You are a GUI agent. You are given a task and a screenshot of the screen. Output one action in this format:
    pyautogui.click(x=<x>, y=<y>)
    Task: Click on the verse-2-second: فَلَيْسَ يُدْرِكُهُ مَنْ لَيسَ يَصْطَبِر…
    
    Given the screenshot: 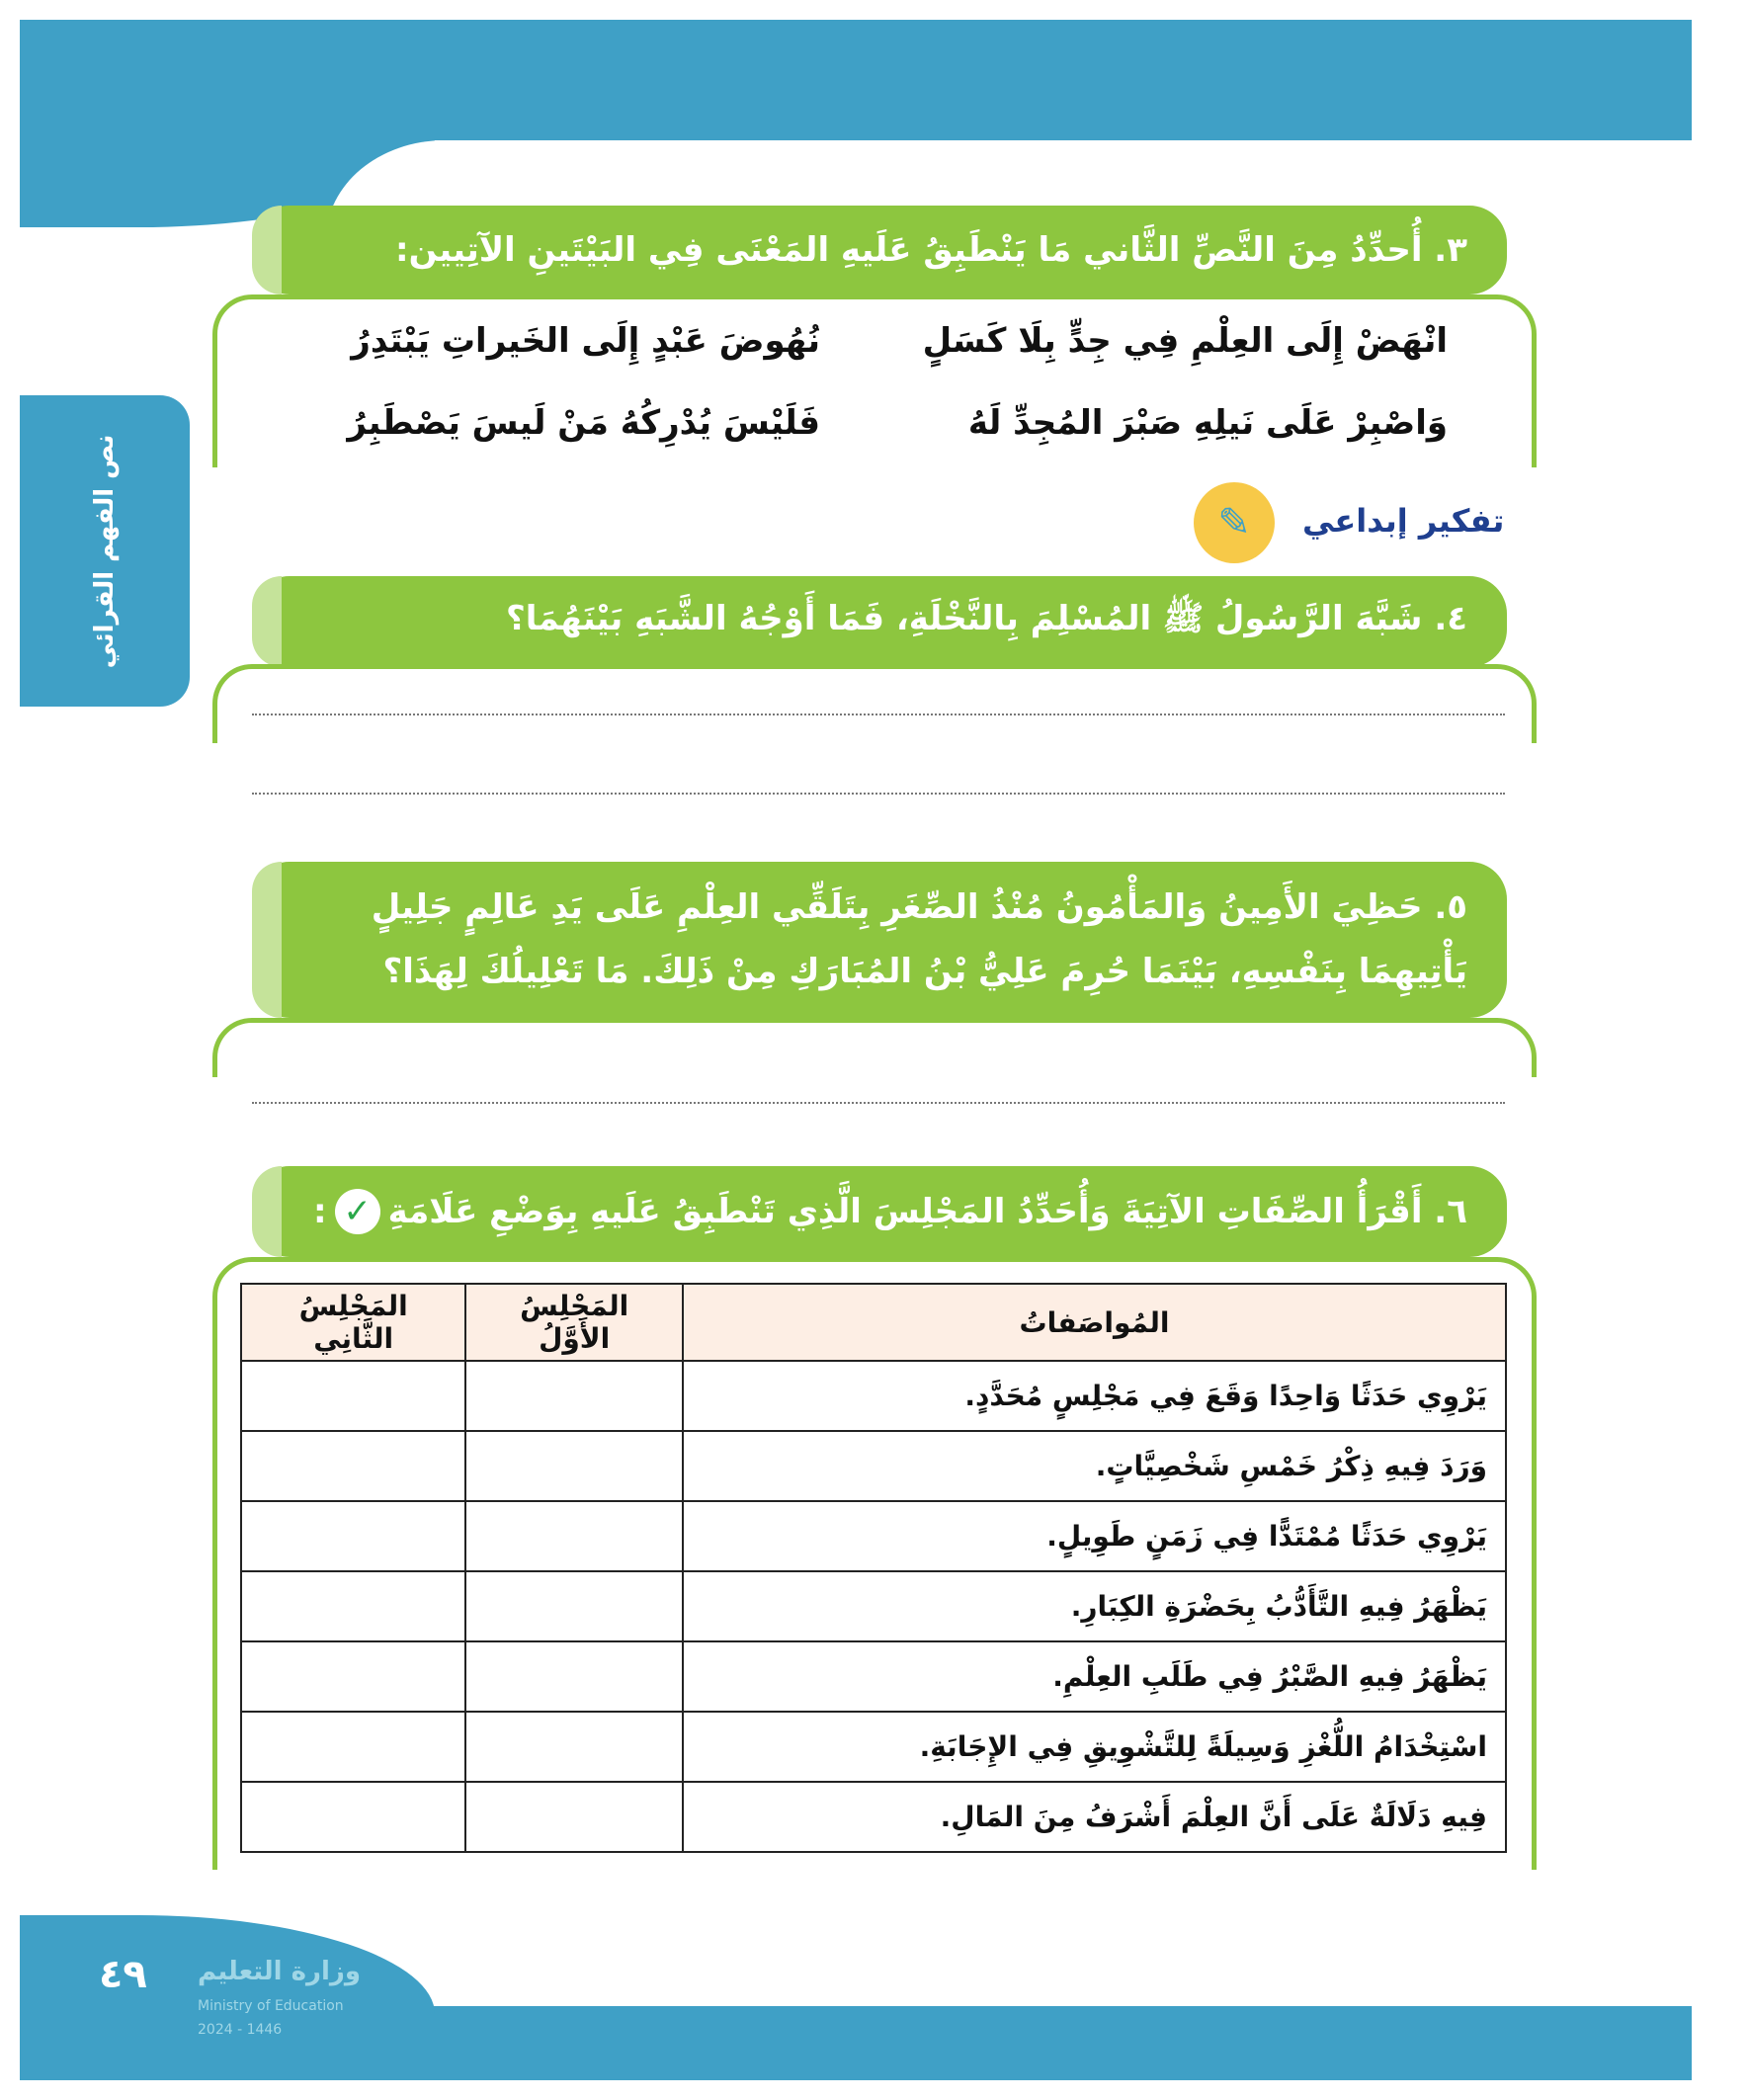 What is the action you would take?
    pyautogui.click(x=583, y=423)
    